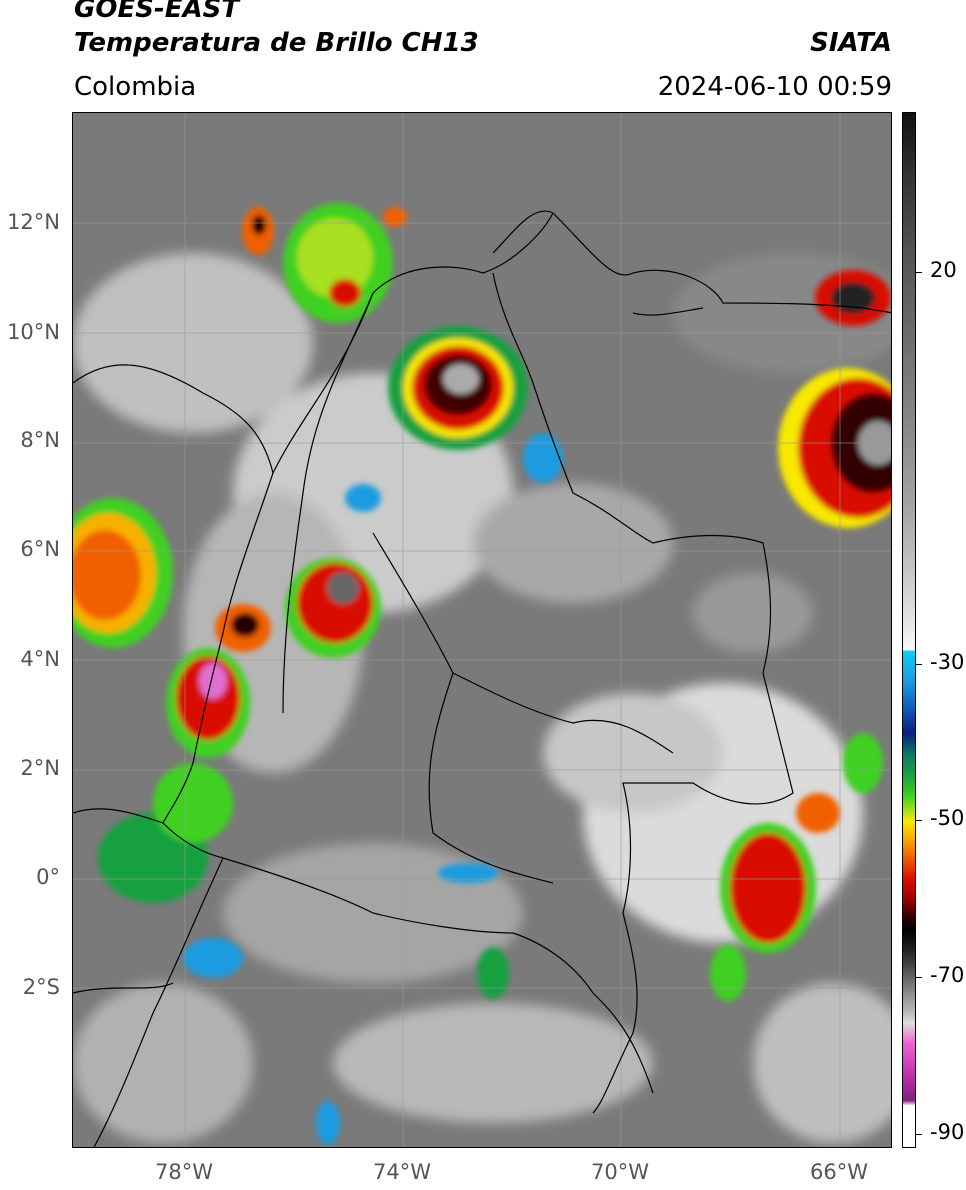 The width and height of the screenshot is (966, 1190). What do you see at coordinates (41, 987) in the screenshot?
I see `lat-label: 2°S` at bounding box center [41, 987].